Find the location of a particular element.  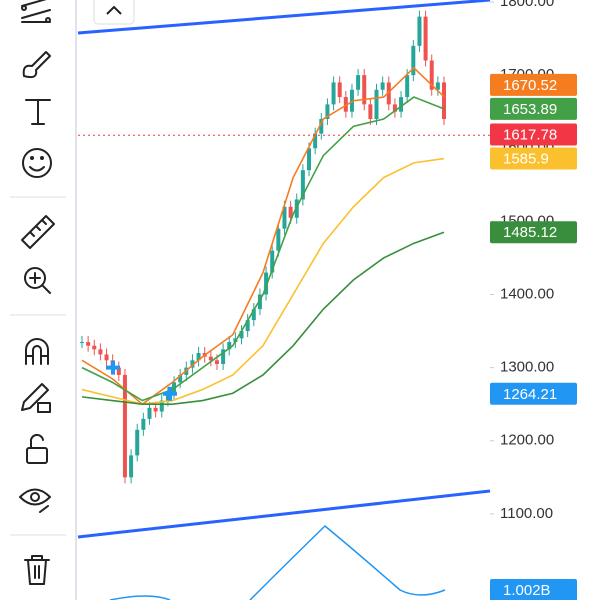

y-tick-label: 1400.00 is located at coordinates (527, 293).